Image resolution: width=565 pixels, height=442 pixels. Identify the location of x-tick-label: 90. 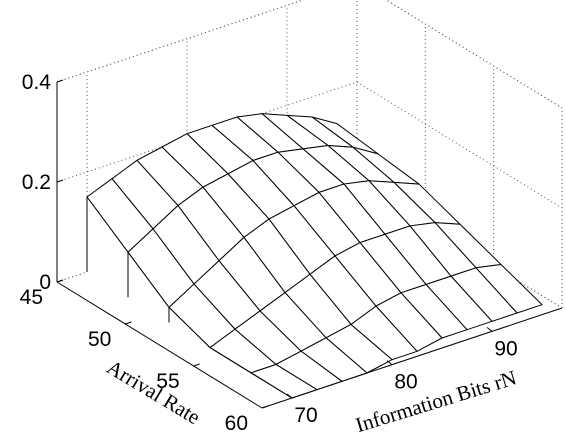
(505, 348).